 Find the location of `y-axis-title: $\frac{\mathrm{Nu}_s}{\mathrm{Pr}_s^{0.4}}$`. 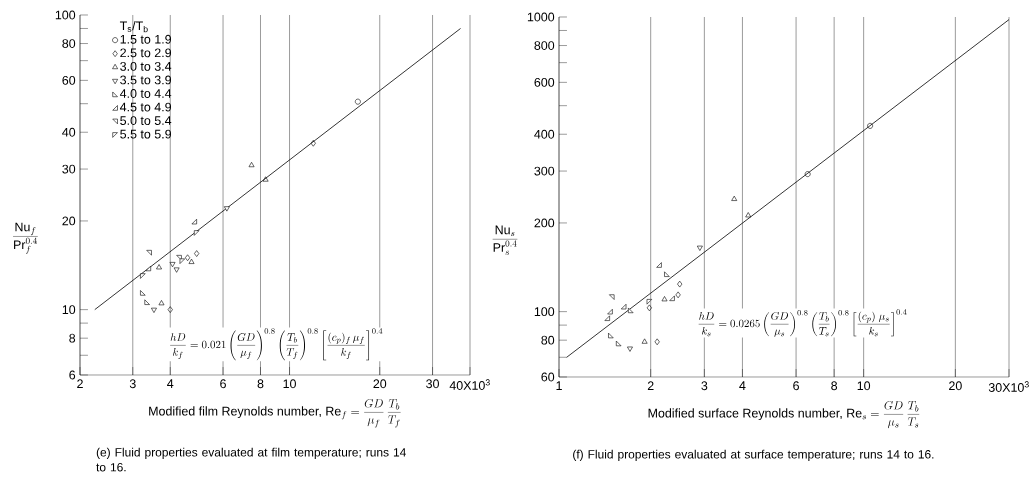

y-axis-title: $\frac{\mathrm{Nu}_s}{\mathrm{Pr}_s^{0.4}}$ is located at coordinates (505, 240).